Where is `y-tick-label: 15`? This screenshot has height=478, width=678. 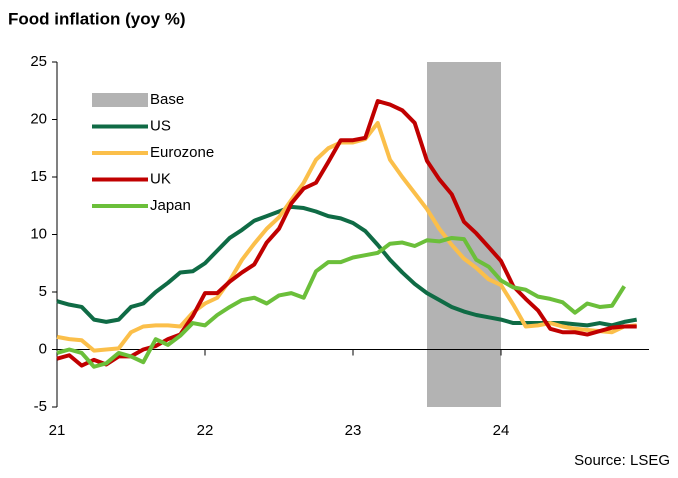
y-tick-label: 15 is located at coordinates (38, 176).